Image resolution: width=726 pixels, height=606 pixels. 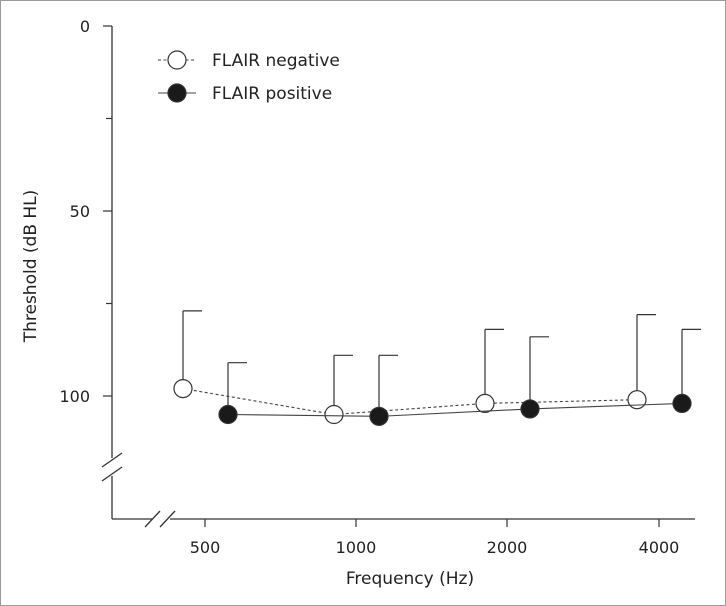 I want to click on series-line-flair-positive, so click(x=455, y=409).